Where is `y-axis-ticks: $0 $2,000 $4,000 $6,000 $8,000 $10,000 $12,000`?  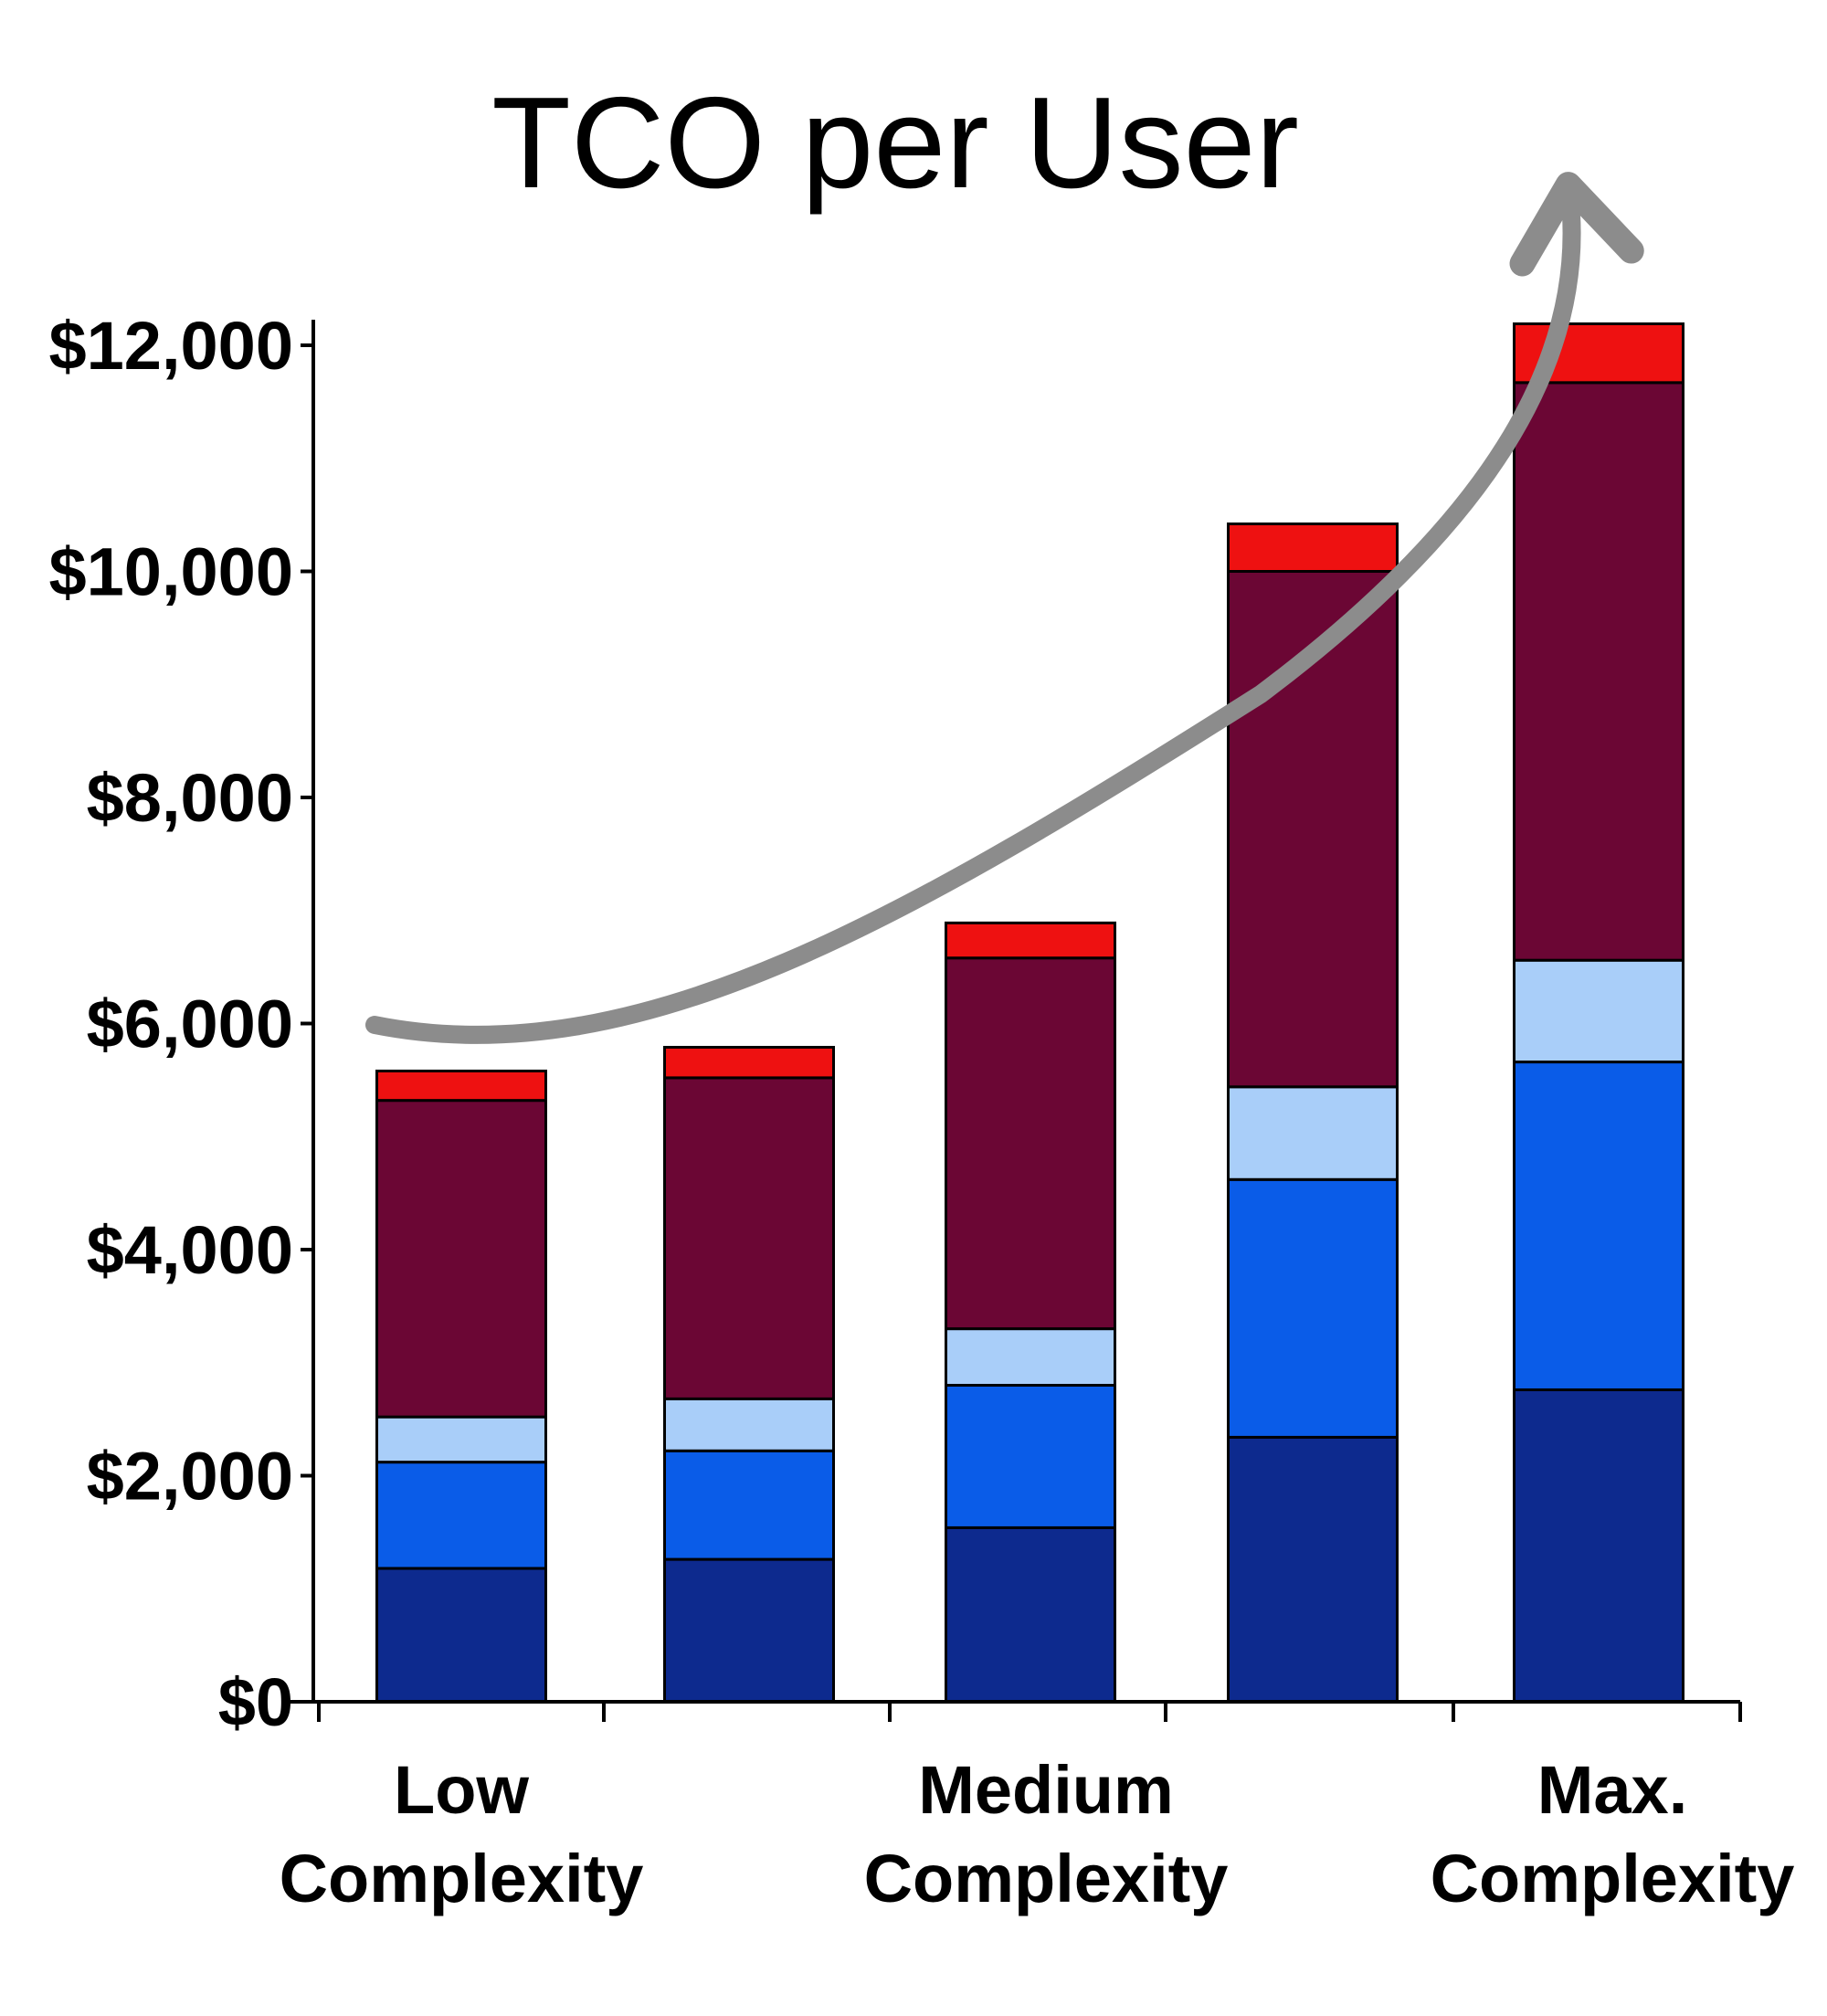 y-axis-ticks: $0 $2,000 $4,000 $6,000 $8,000 $10,000 $12,000 is located at coordinates (181, 1024).